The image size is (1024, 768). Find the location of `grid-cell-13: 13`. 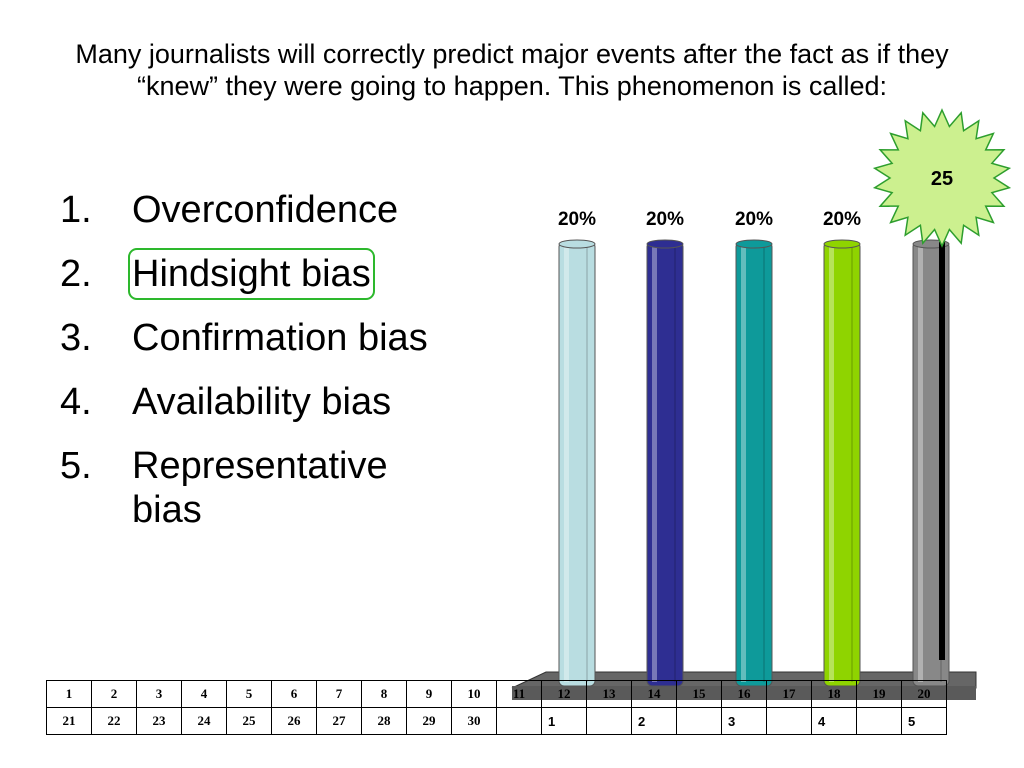

grid-cell-13: 13 is located at coordinates (609, 694).